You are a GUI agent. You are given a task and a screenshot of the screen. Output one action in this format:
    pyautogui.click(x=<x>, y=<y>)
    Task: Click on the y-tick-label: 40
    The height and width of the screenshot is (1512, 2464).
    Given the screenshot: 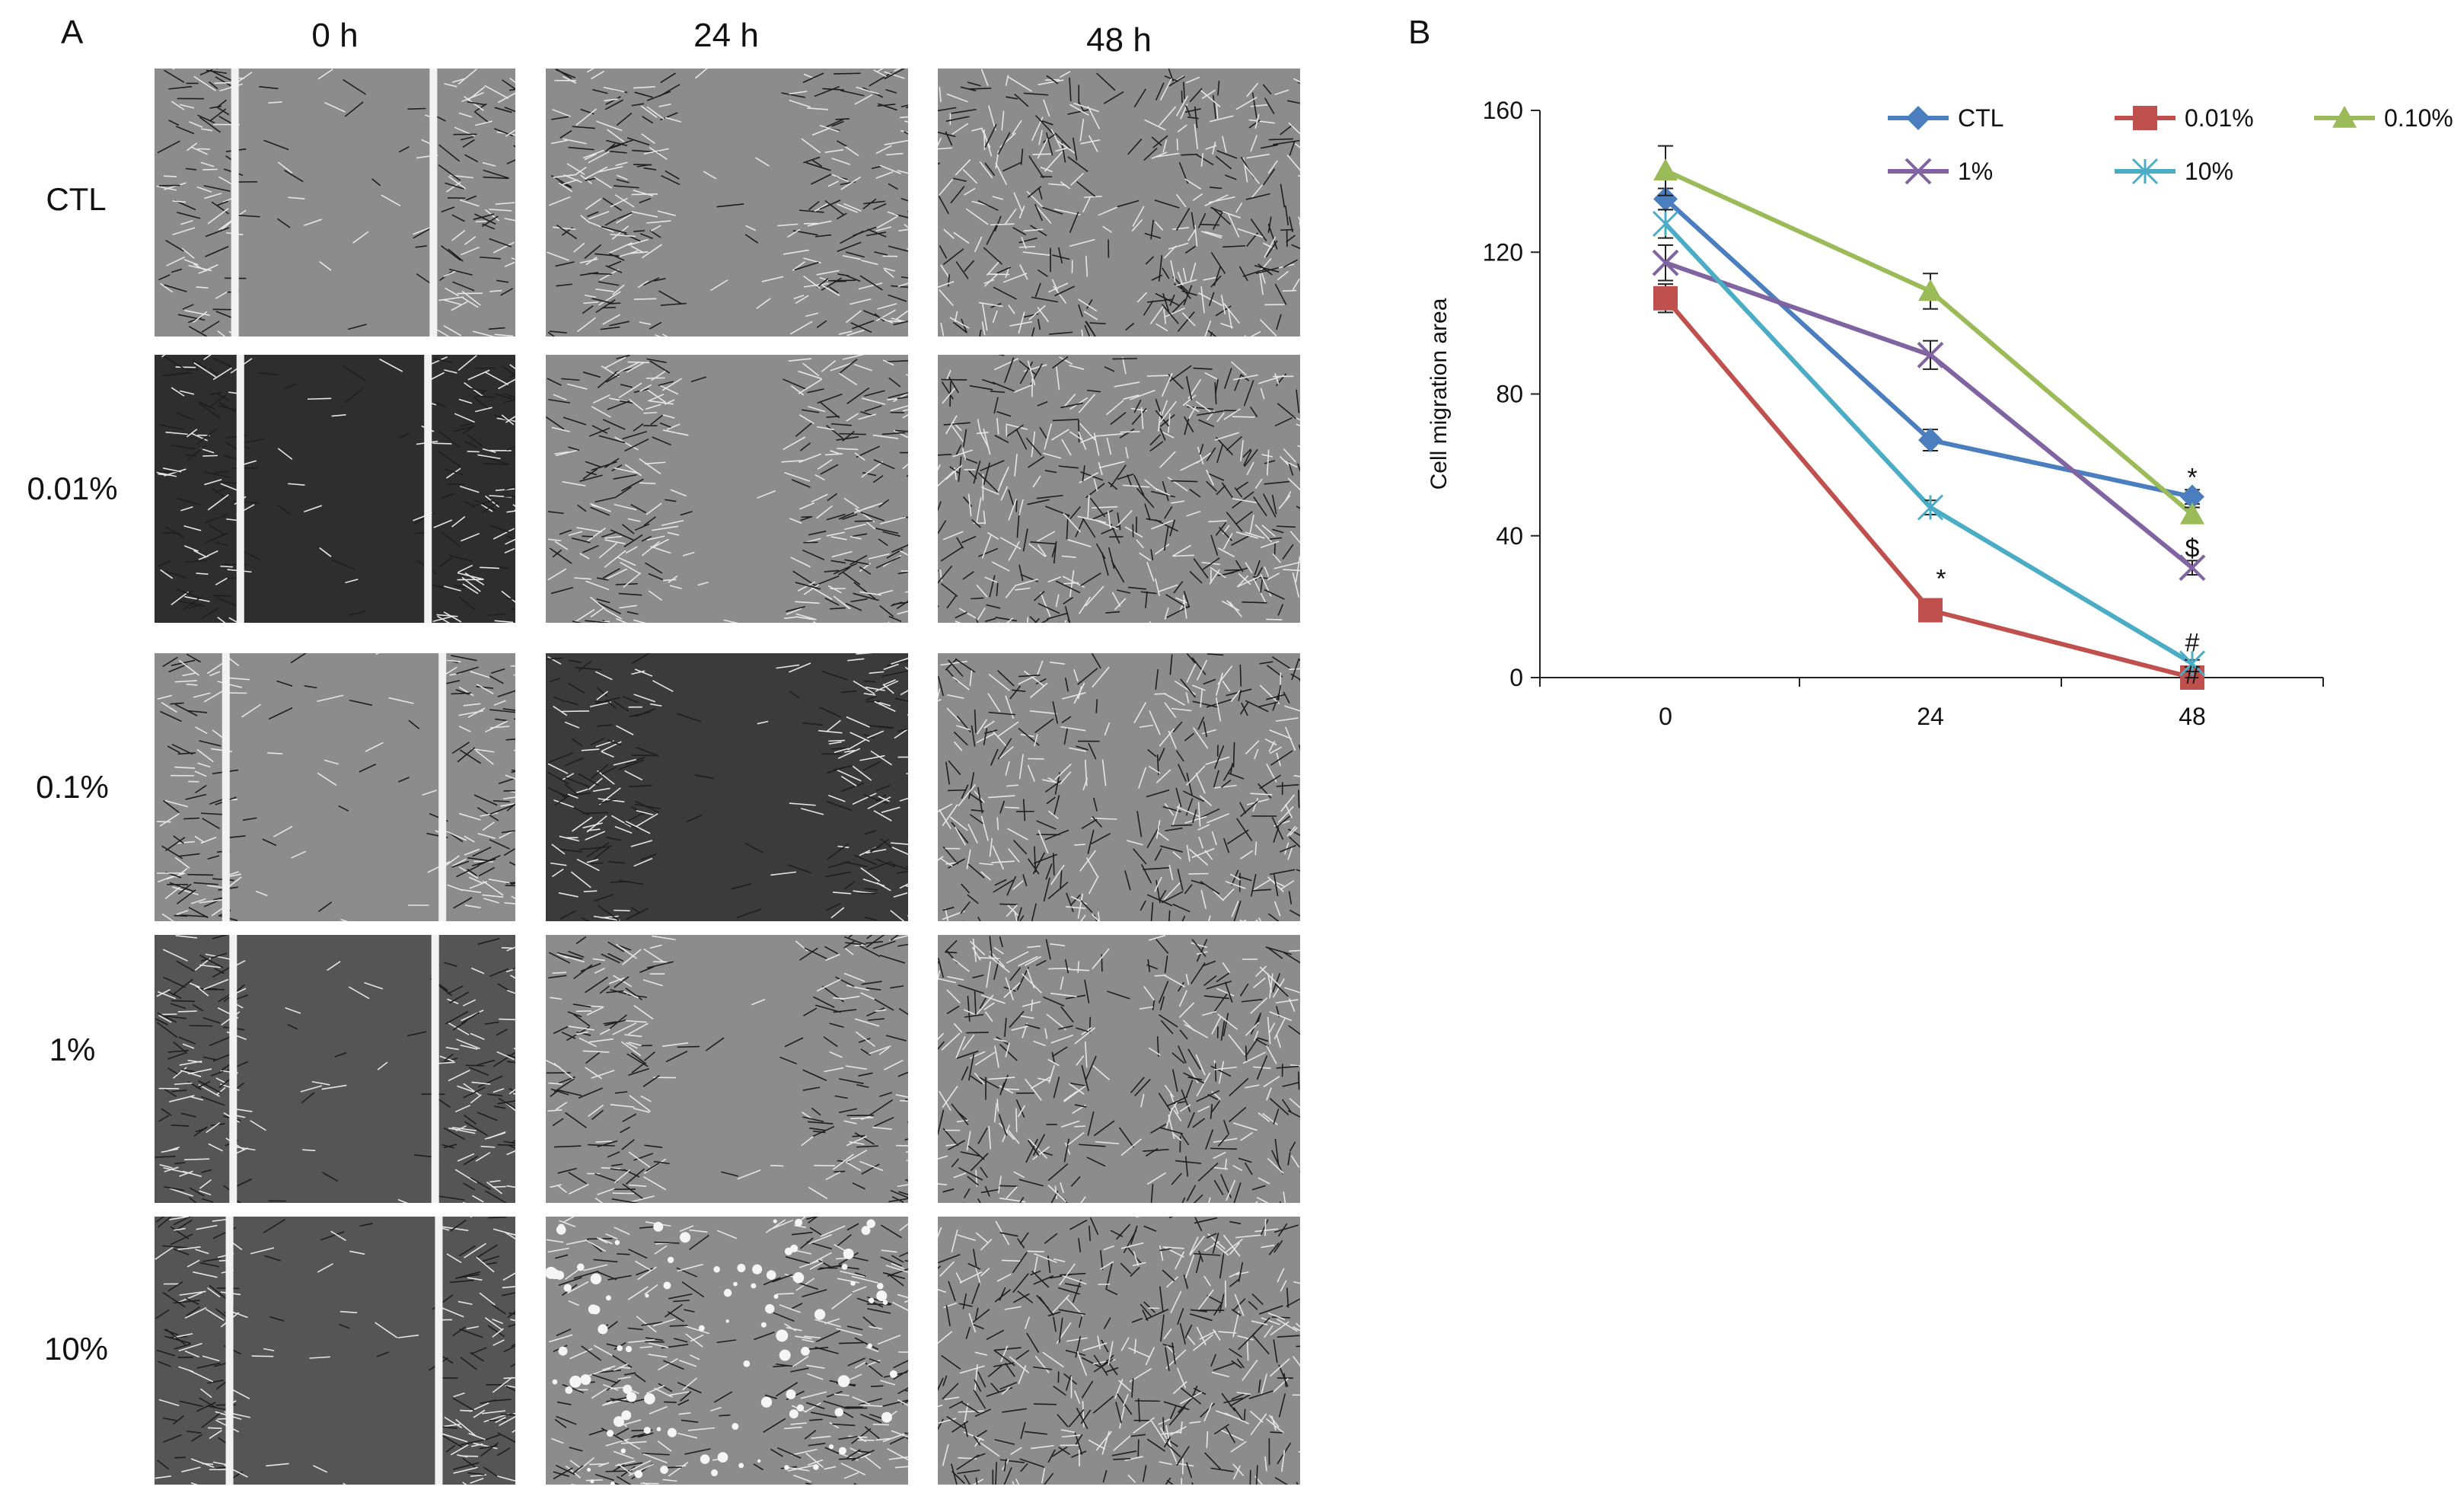 What is the action you would take?
    pyautogui.click(x=1510, y=536)
    